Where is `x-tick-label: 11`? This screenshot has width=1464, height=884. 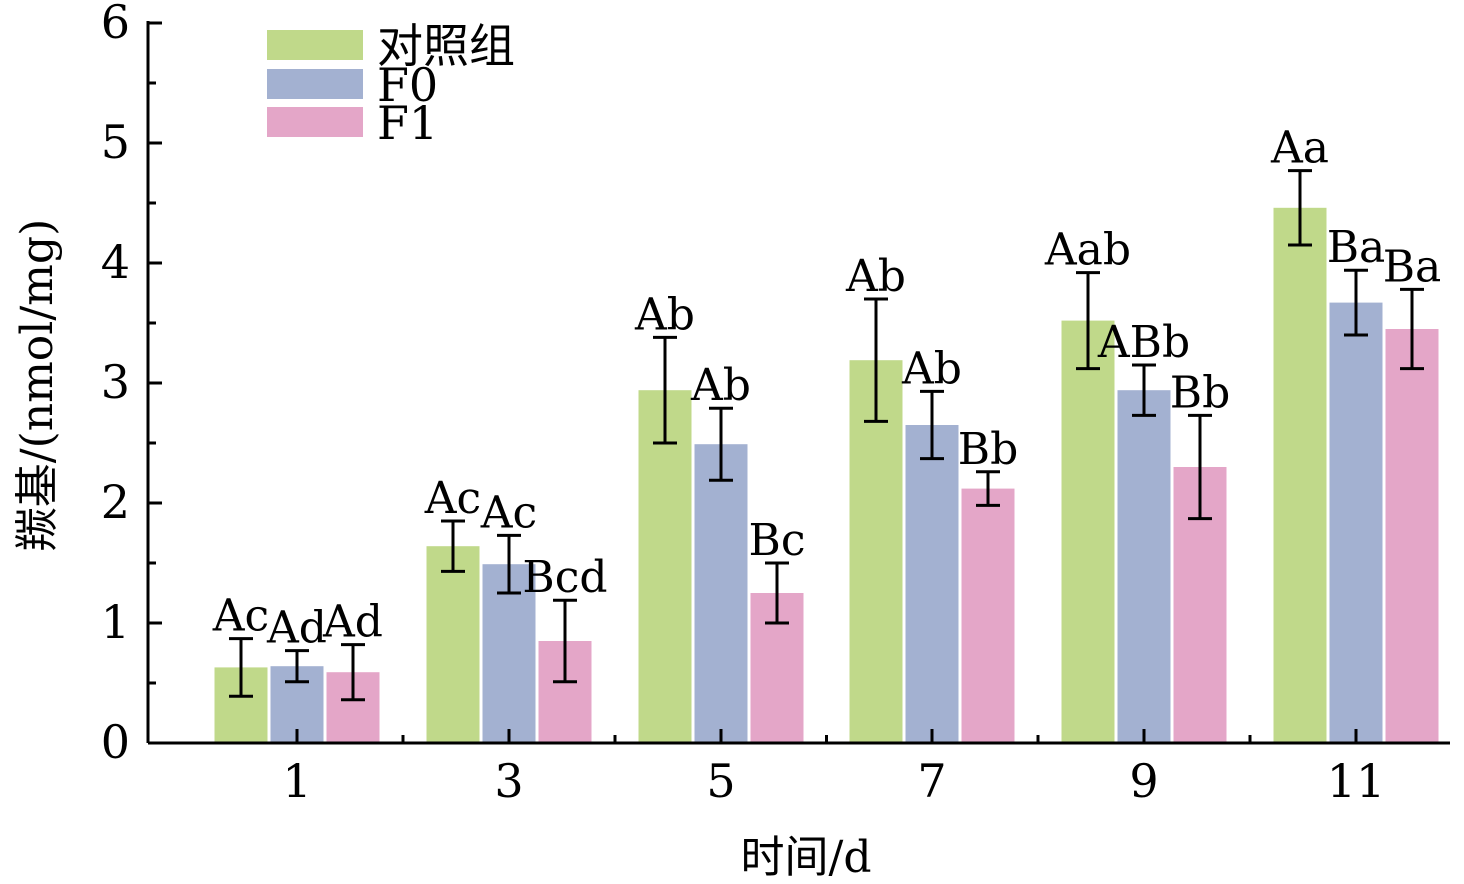
x-tick-label: 11 is located at coordinates (1356, 781).